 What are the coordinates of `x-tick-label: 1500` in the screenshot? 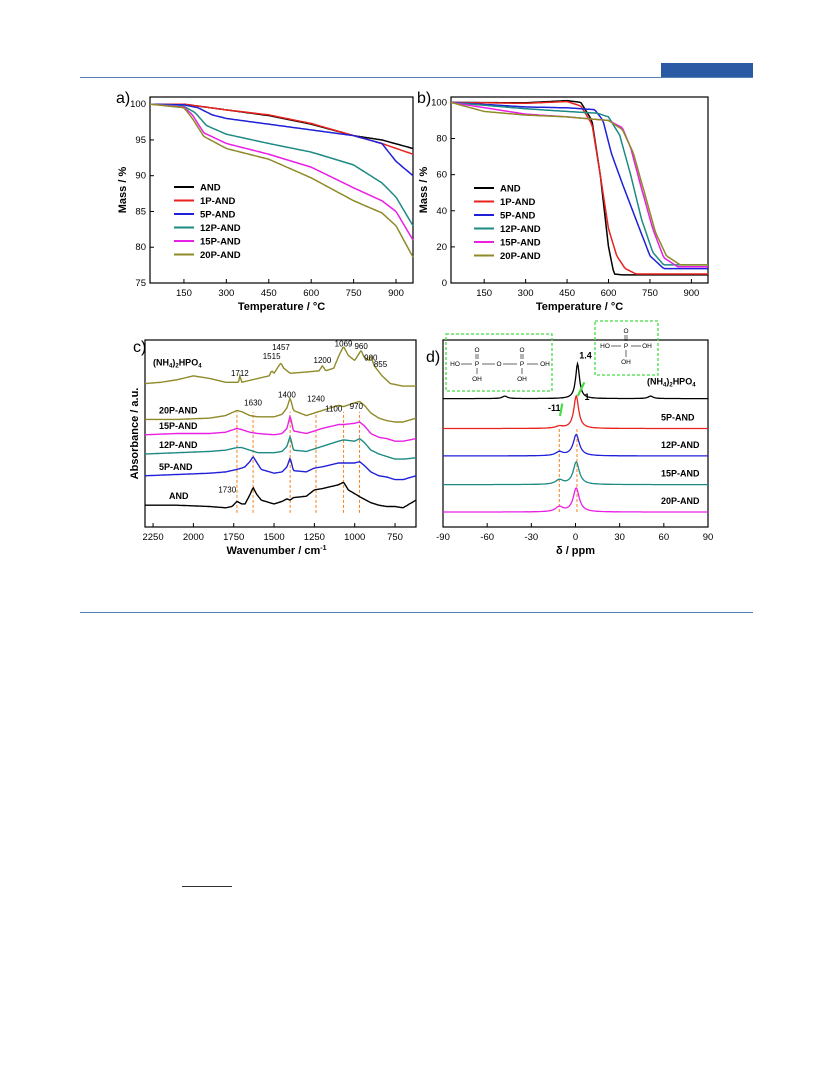 It's located at (273, 537).